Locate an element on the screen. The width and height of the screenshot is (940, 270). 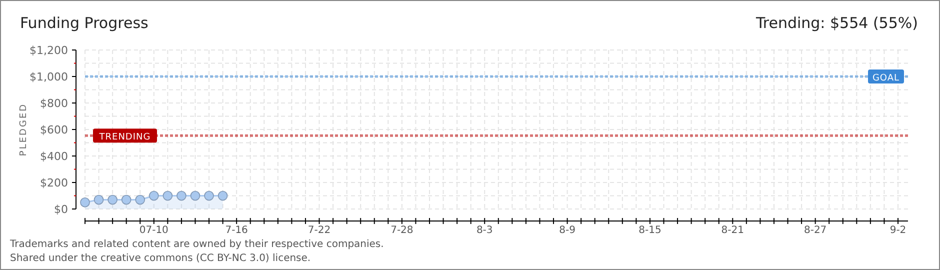
x-tick-label: 8-15 is located at coordinates (650, 230).